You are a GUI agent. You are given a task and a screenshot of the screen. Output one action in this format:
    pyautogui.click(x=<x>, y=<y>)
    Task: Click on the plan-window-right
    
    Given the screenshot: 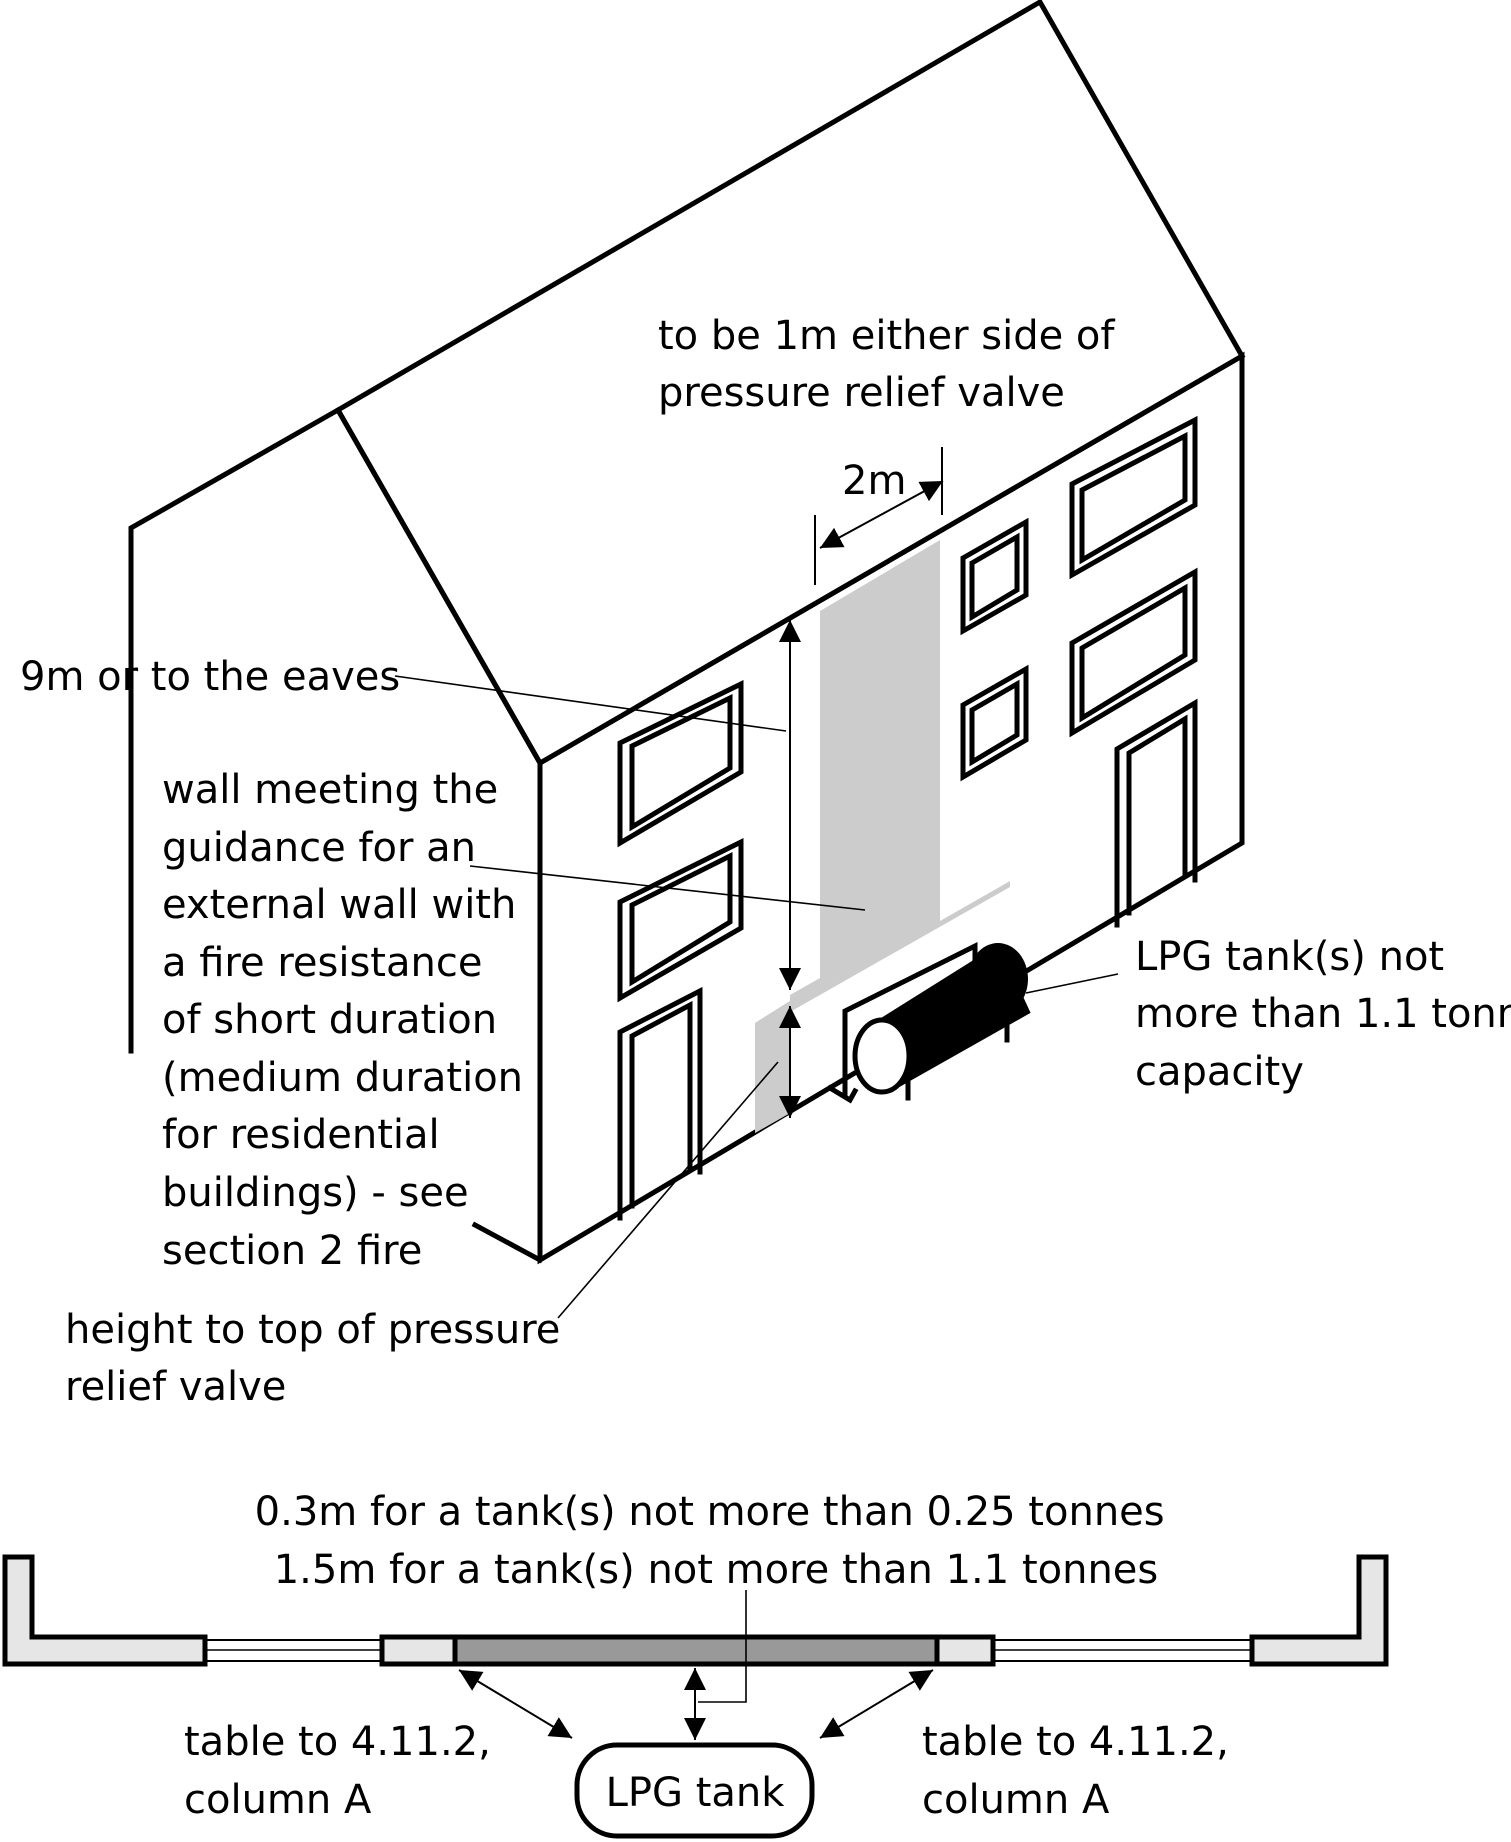 What is the action you would take?
    pyautogui.click(x=1122, y=1650)
    